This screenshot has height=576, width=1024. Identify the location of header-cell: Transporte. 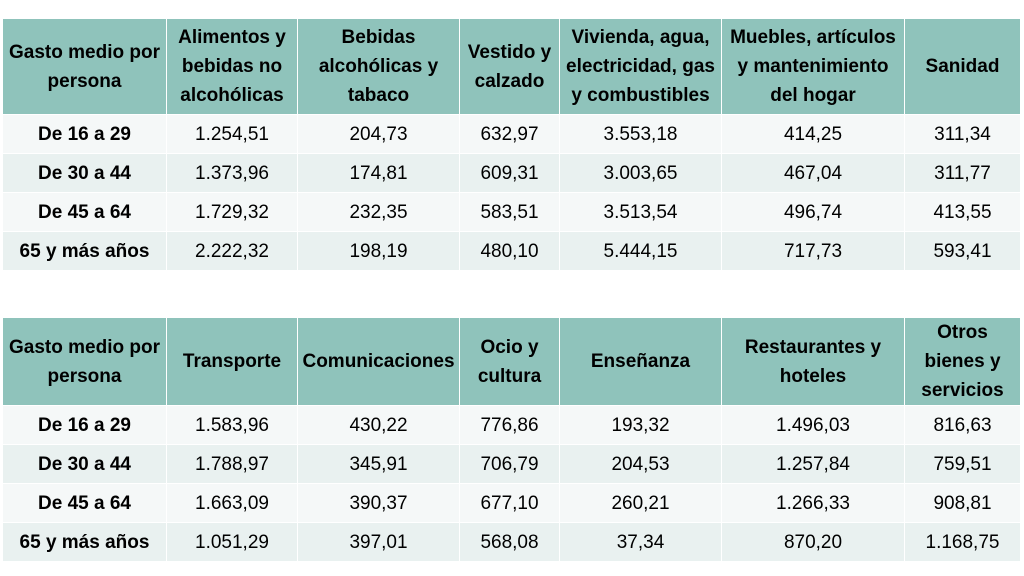
(232, 361).